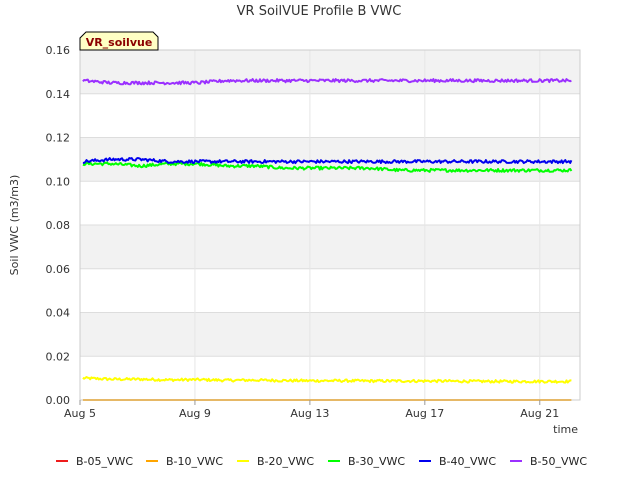 The image size is (640, 480). What do you see at coordinates (58, 400) in the screenshot?
I see `y-tick-label: 0.00` at bounding box center [58, 400].